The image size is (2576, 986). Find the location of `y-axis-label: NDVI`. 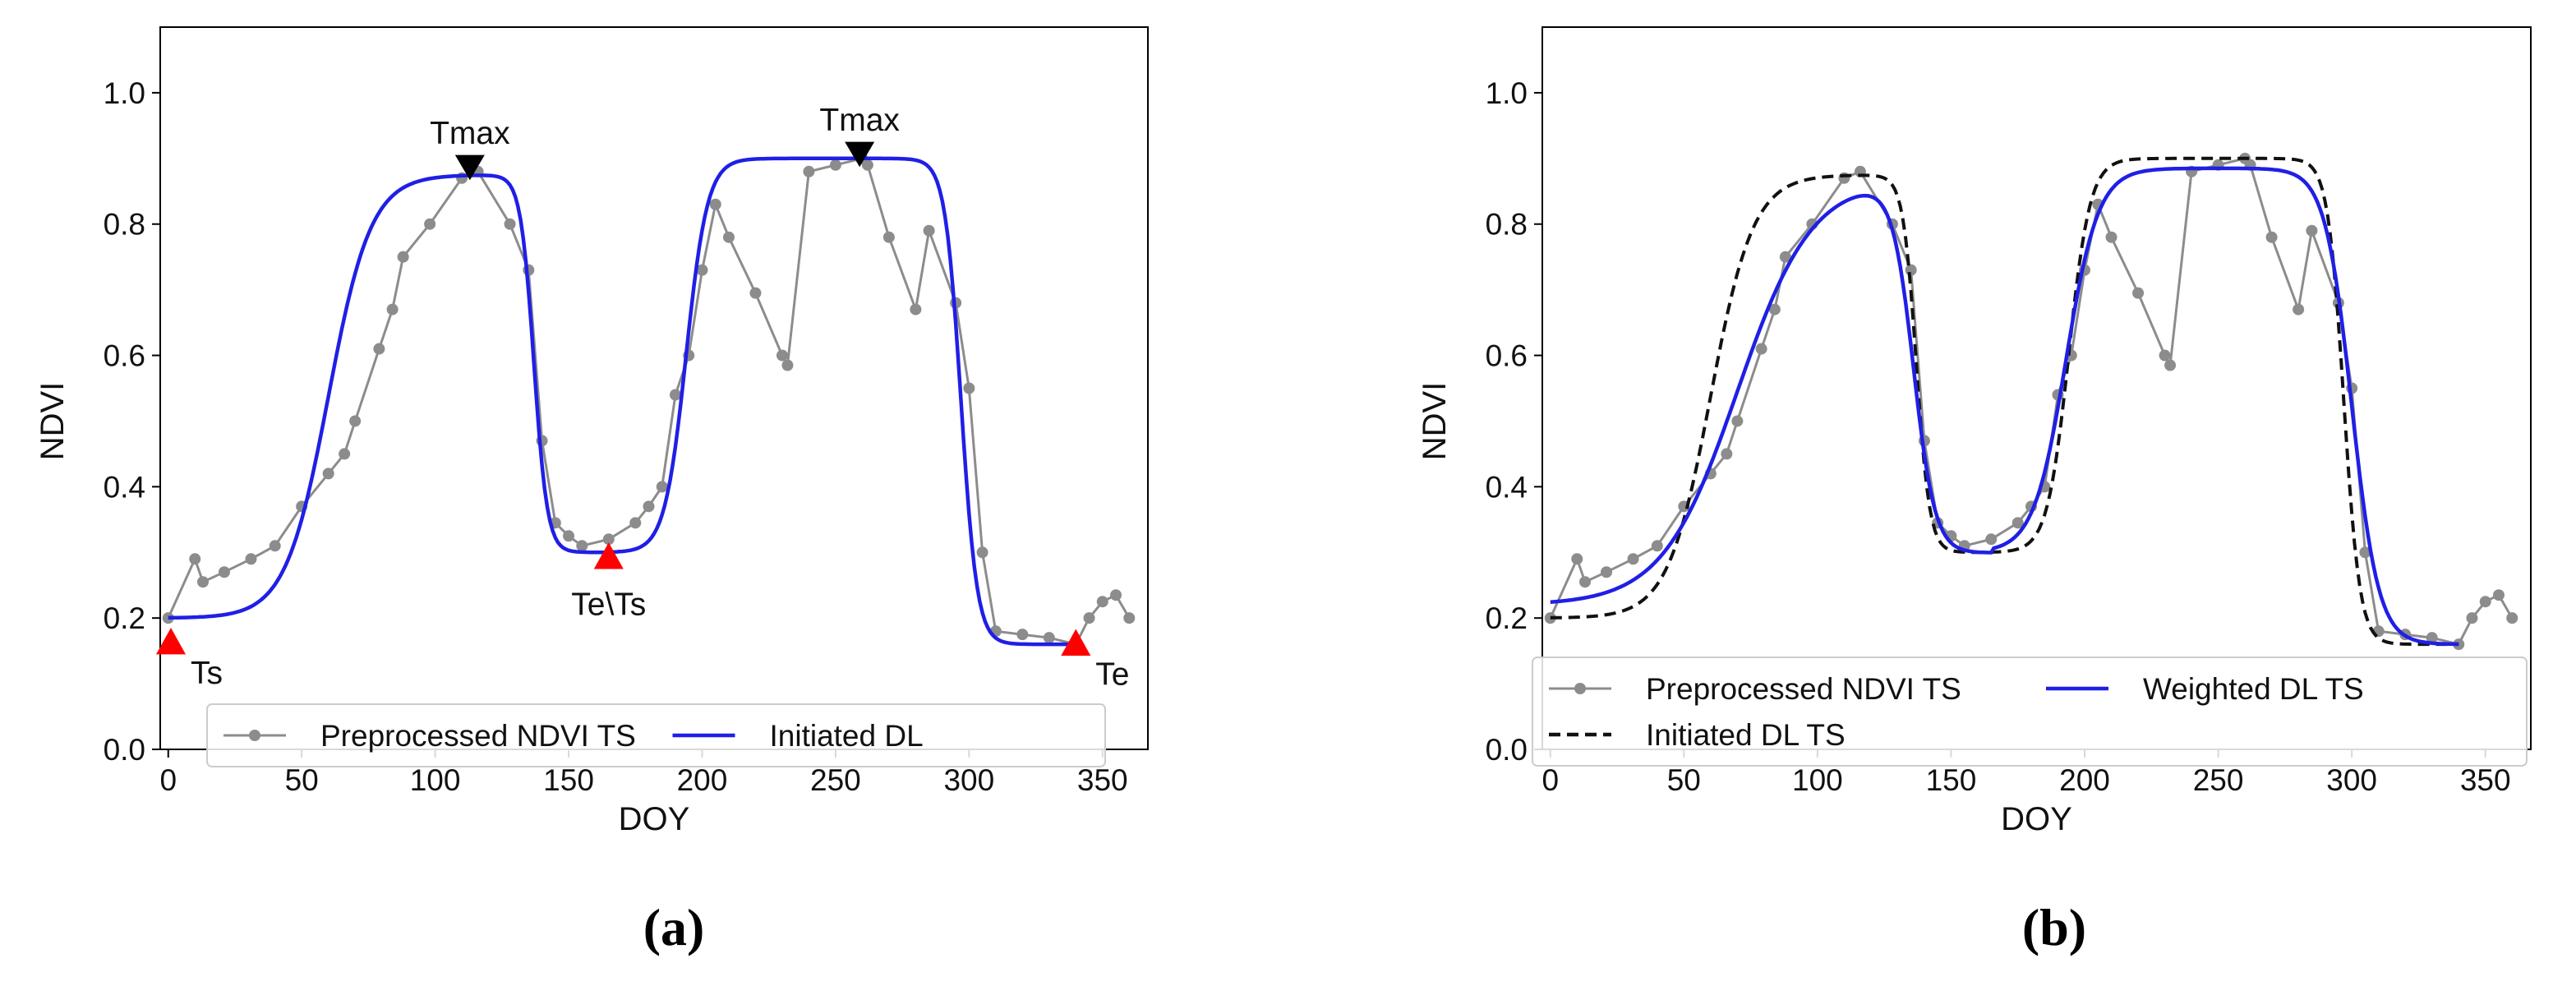

y-axis-label: NDVI is located at coordinates (1435, 421).